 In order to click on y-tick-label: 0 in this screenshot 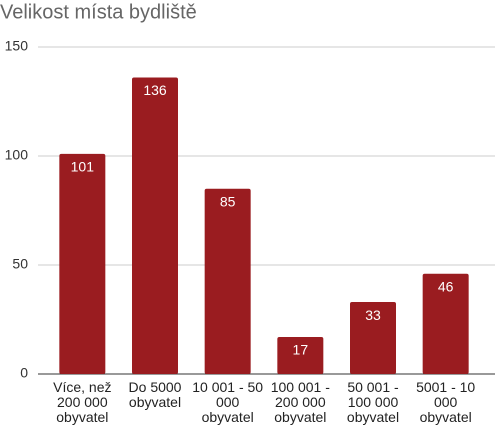, I will do `click(24, 373)`.